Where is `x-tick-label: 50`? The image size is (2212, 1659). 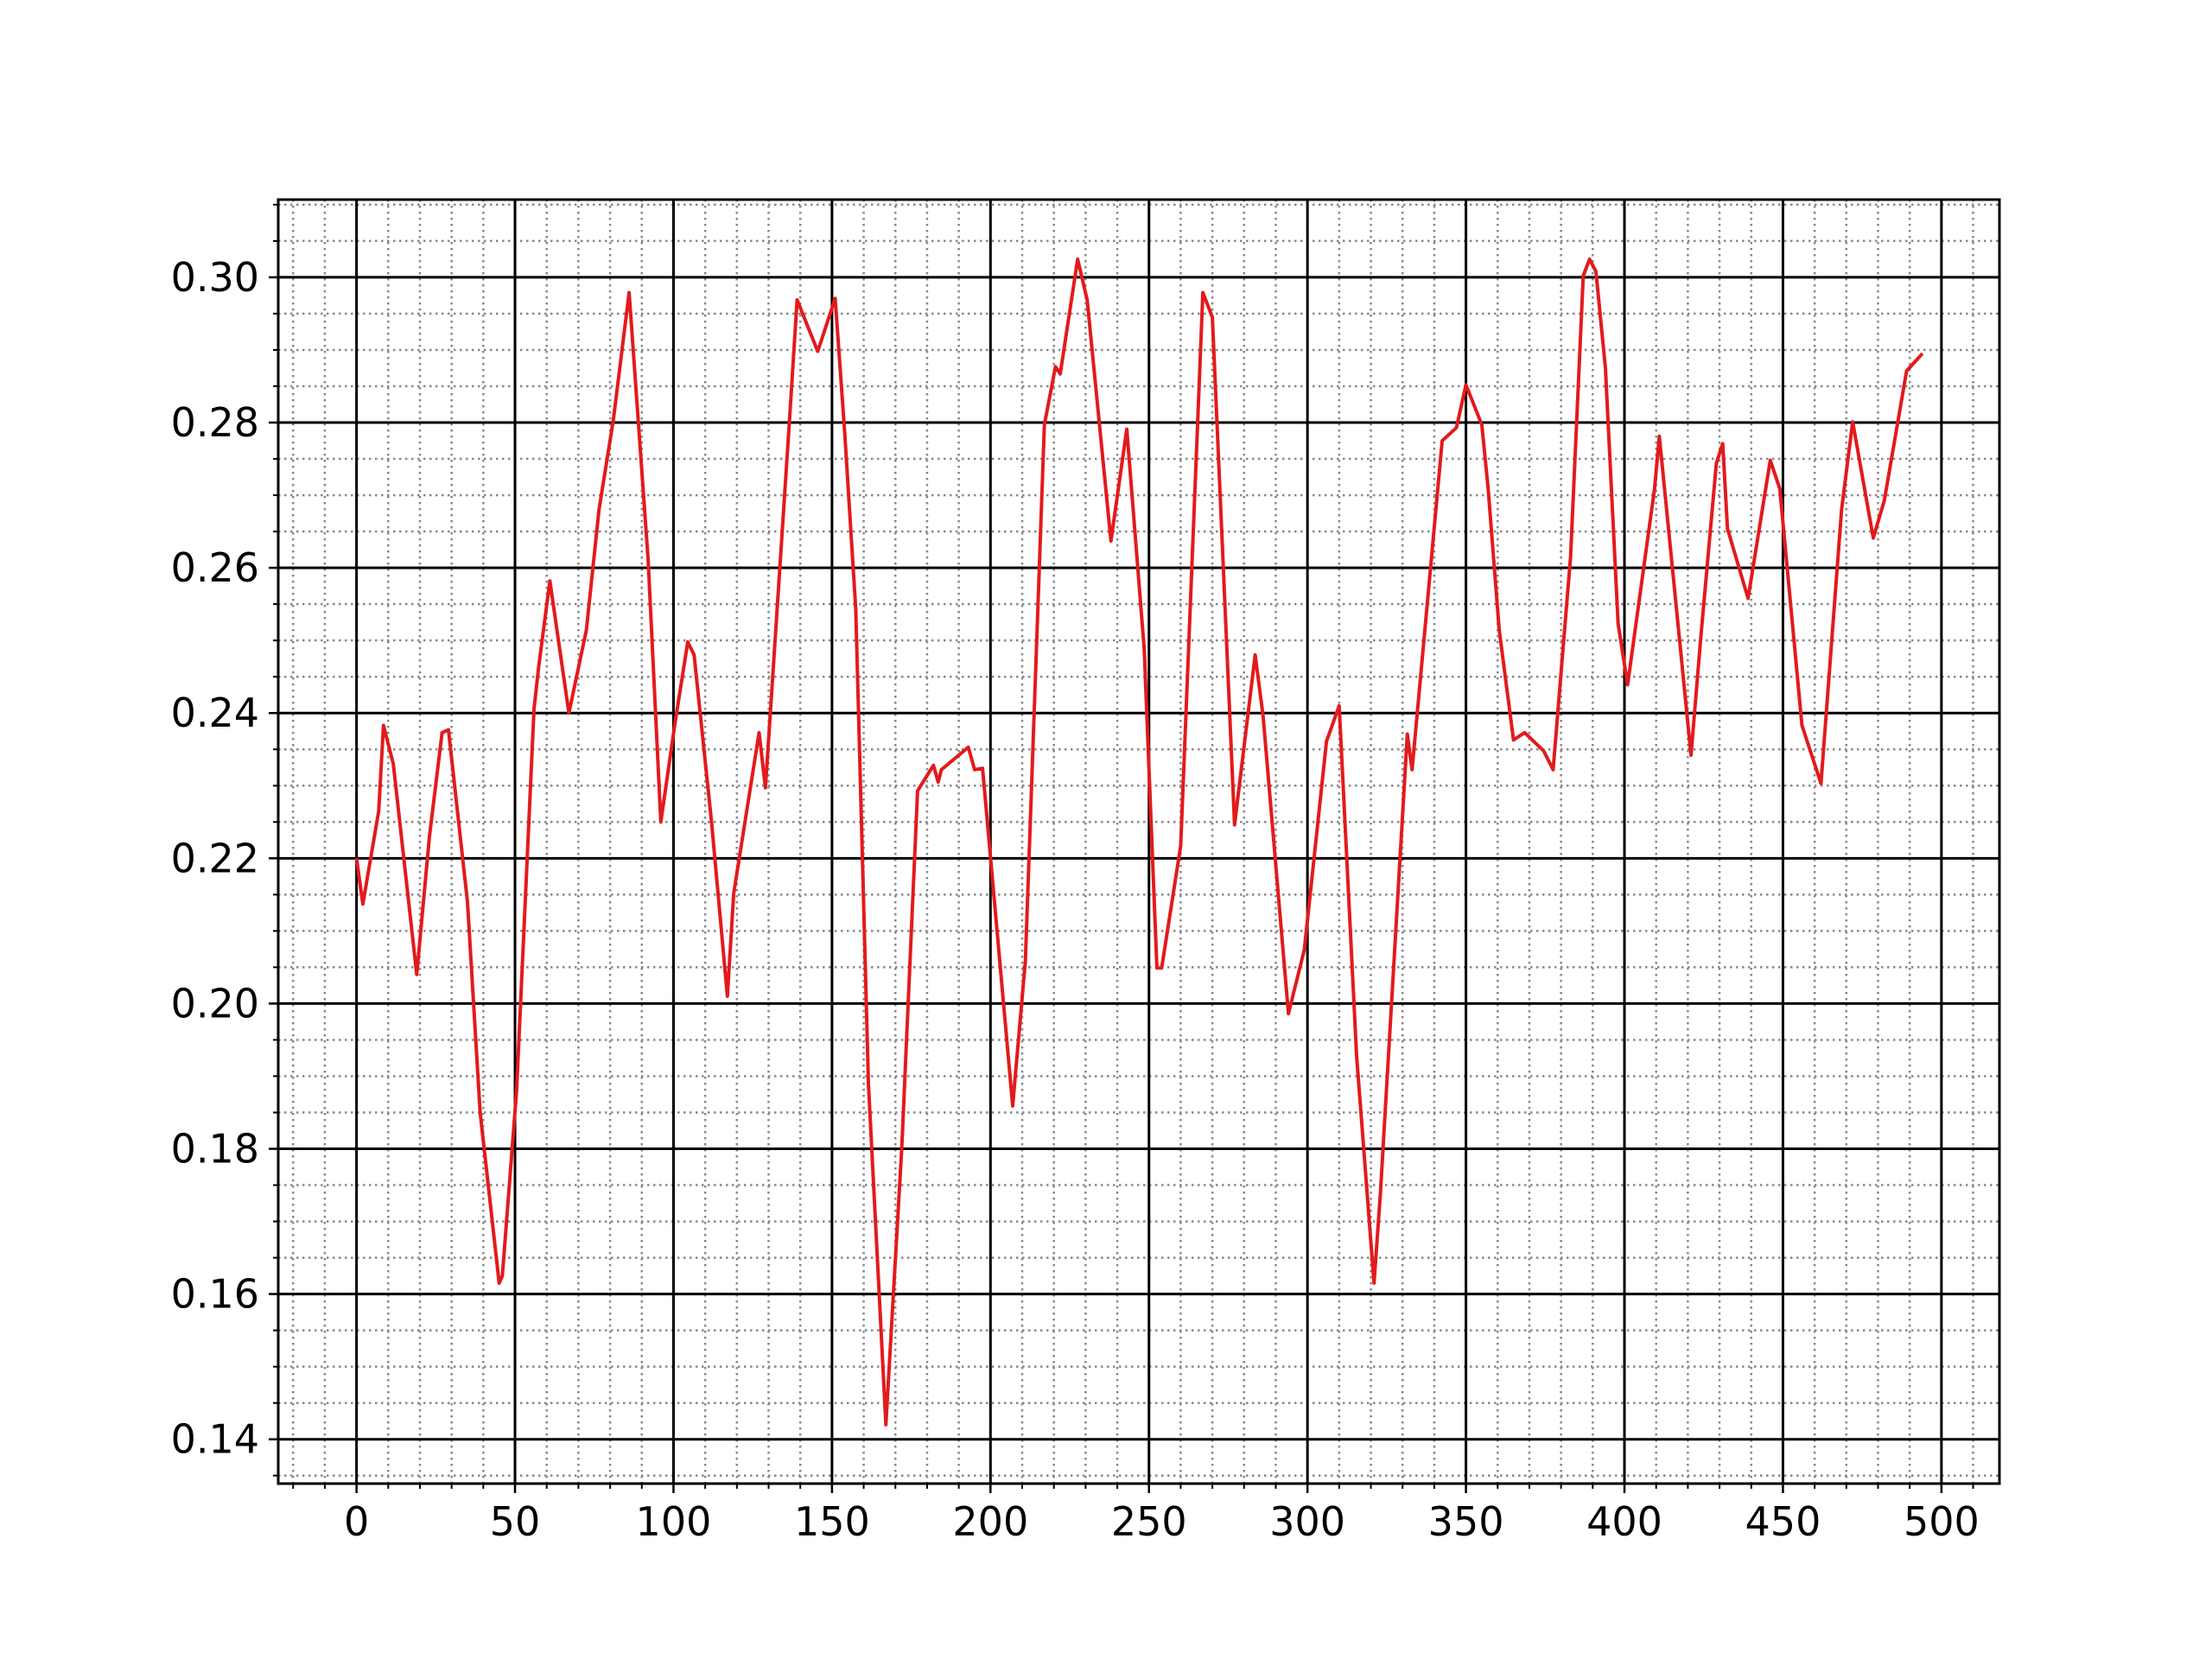 x-tick-label: 50 is located at coordinates (515, 1521).